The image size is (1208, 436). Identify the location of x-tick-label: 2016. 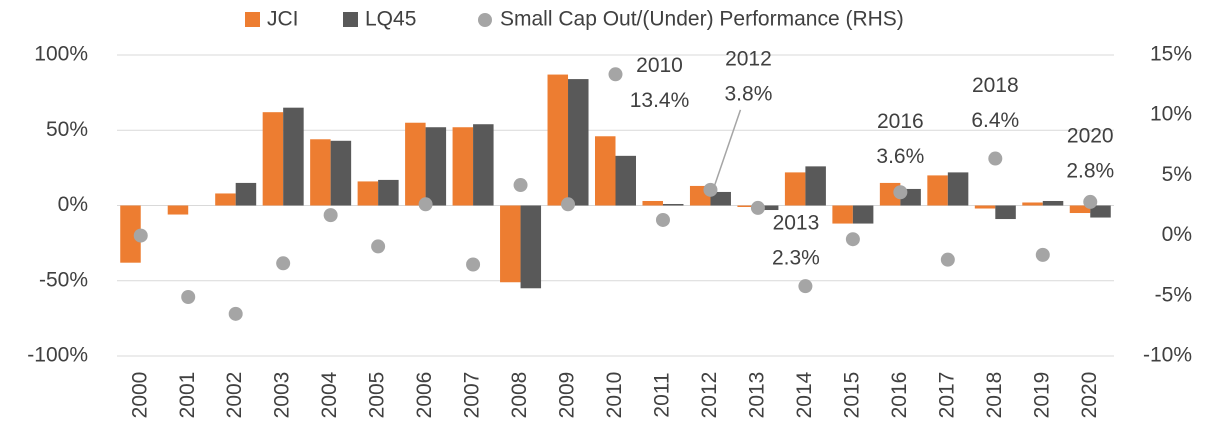
(899, 395).